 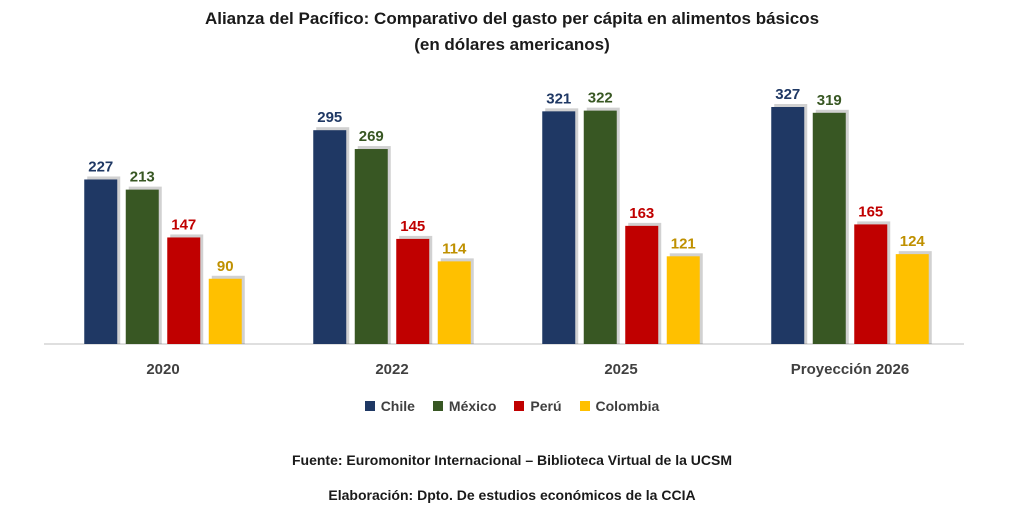 I want to click on legend-swatch-chile, so click(x=369, y=406).